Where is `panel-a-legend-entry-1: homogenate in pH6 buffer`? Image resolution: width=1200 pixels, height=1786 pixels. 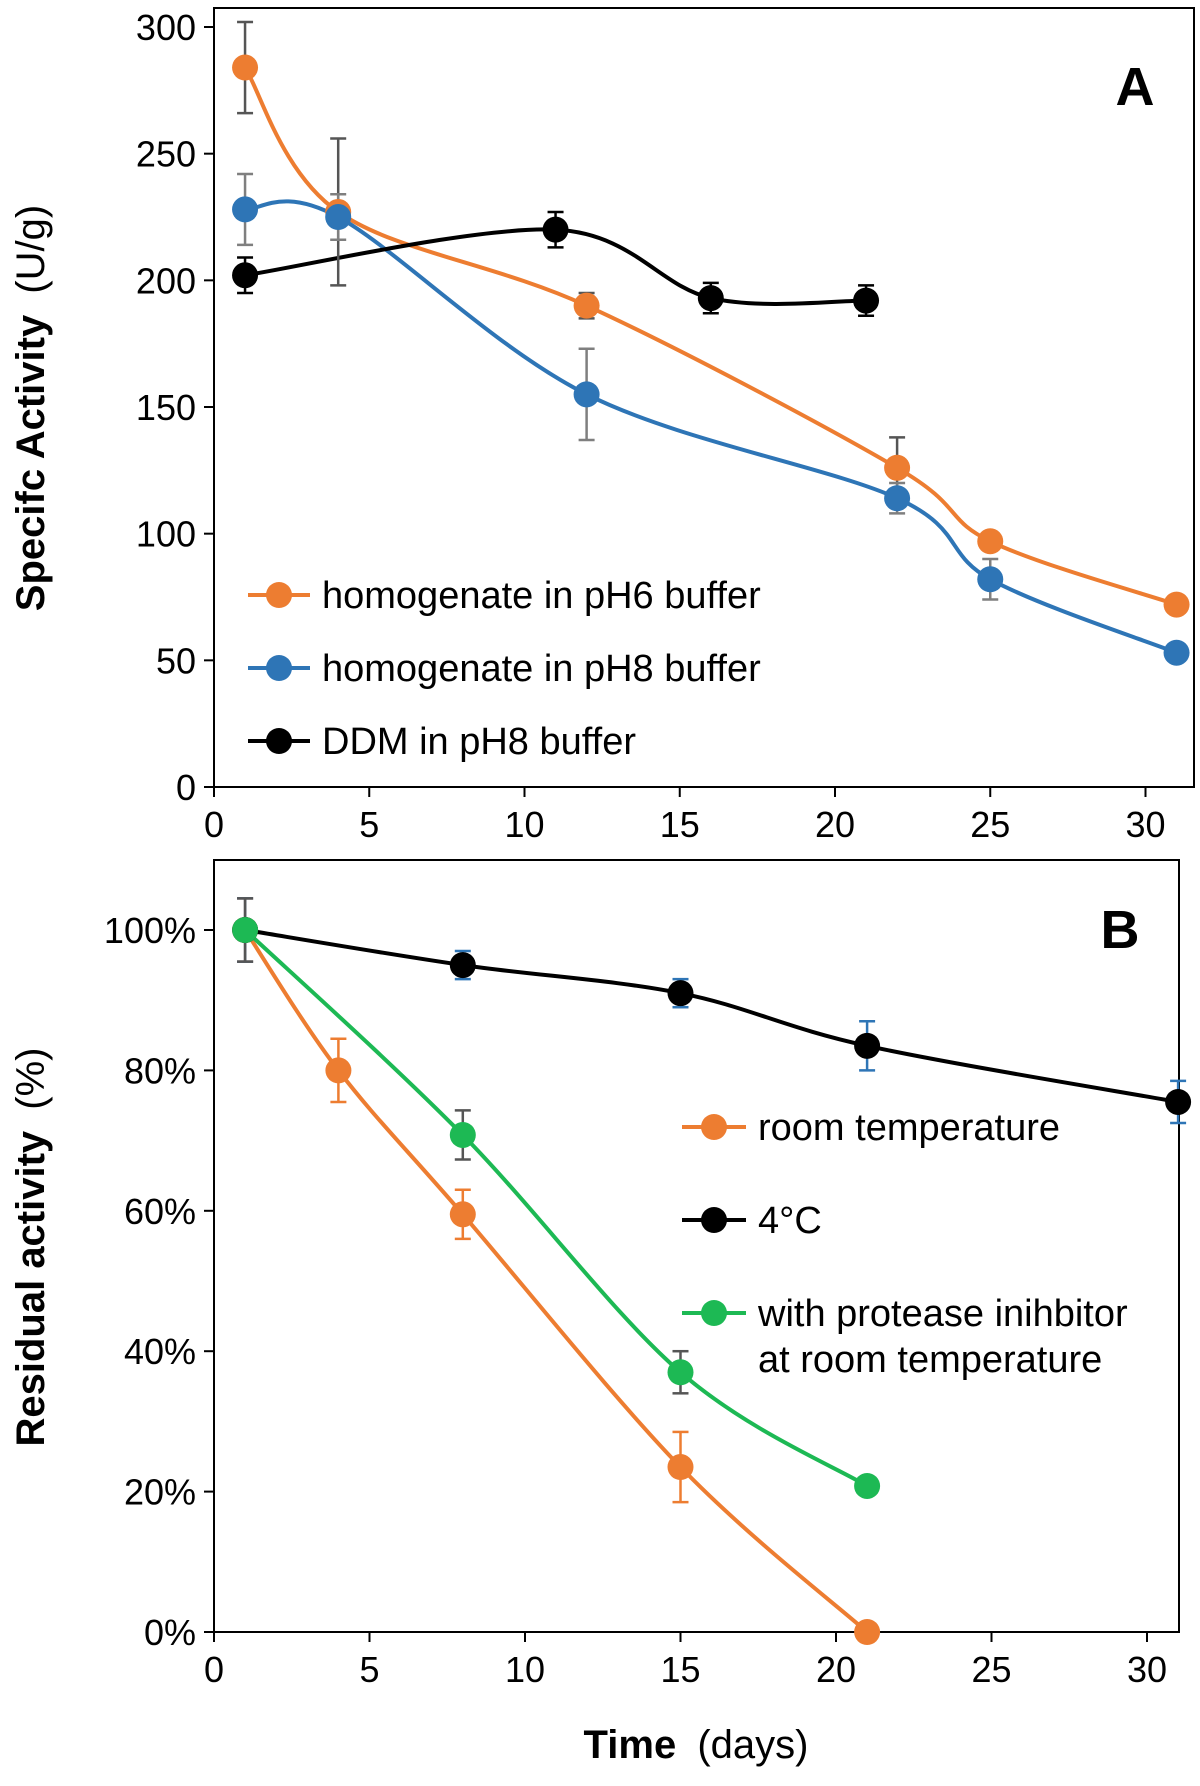
panel-a-legend-entry-1: homogenate in pH6 buffer is located at coordinates (504, 596).